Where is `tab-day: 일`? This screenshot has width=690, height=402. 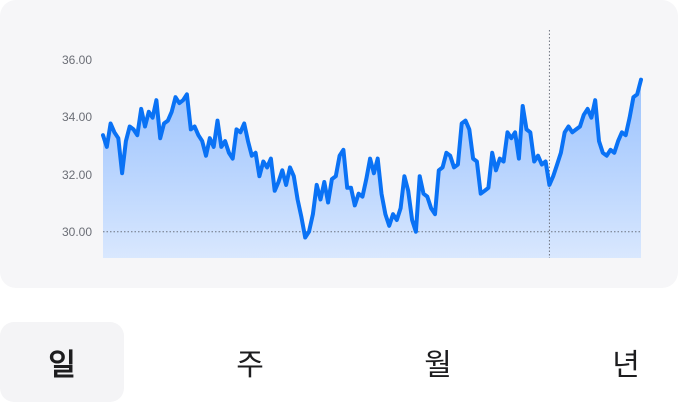 tab-day: 일 is located at coordinates (62, 362).